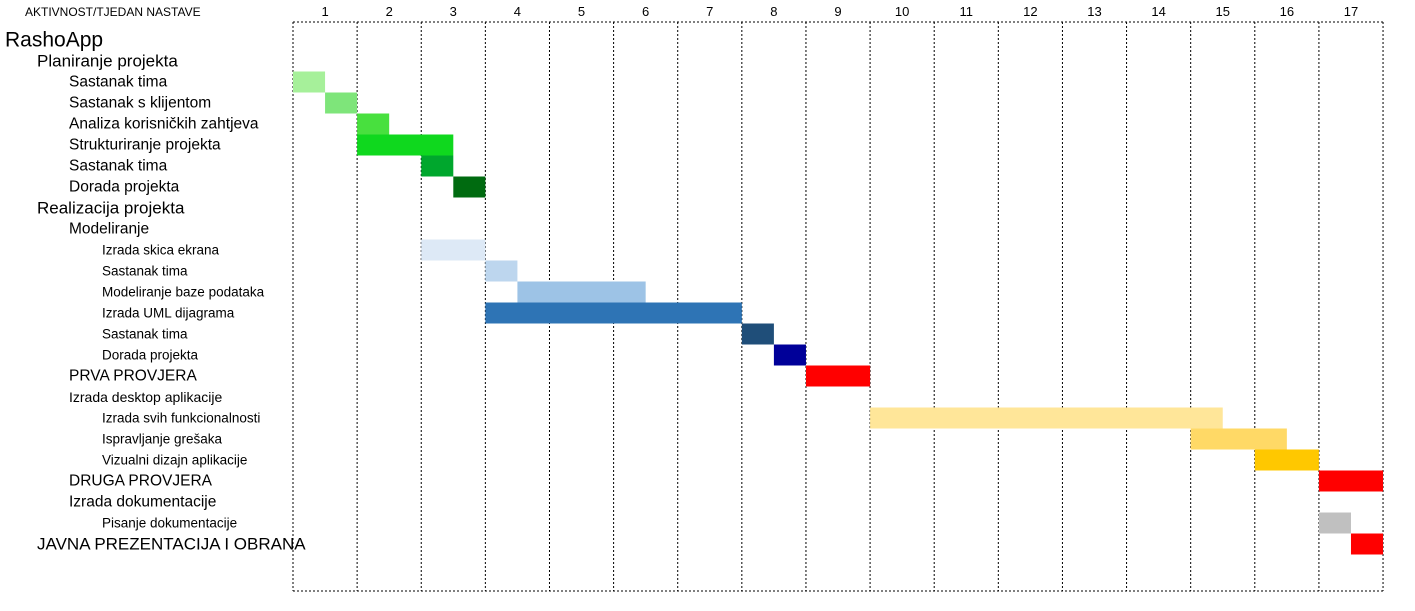 Image resolution: width=1415 pixels, height=611 pixels. Describe the element at coordinates (140, 103) in the screenshot. I see `task-label: Sastanak s klijentom` at that location.